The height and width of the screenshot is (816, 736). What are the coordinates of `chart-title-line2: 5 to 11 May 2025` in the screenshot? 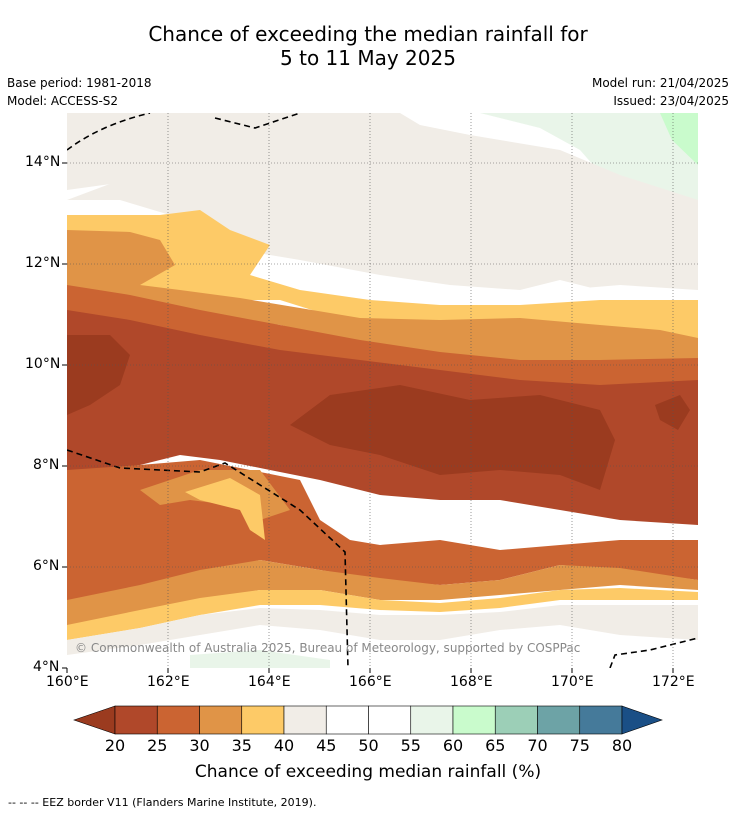 It's located at (368, 58).